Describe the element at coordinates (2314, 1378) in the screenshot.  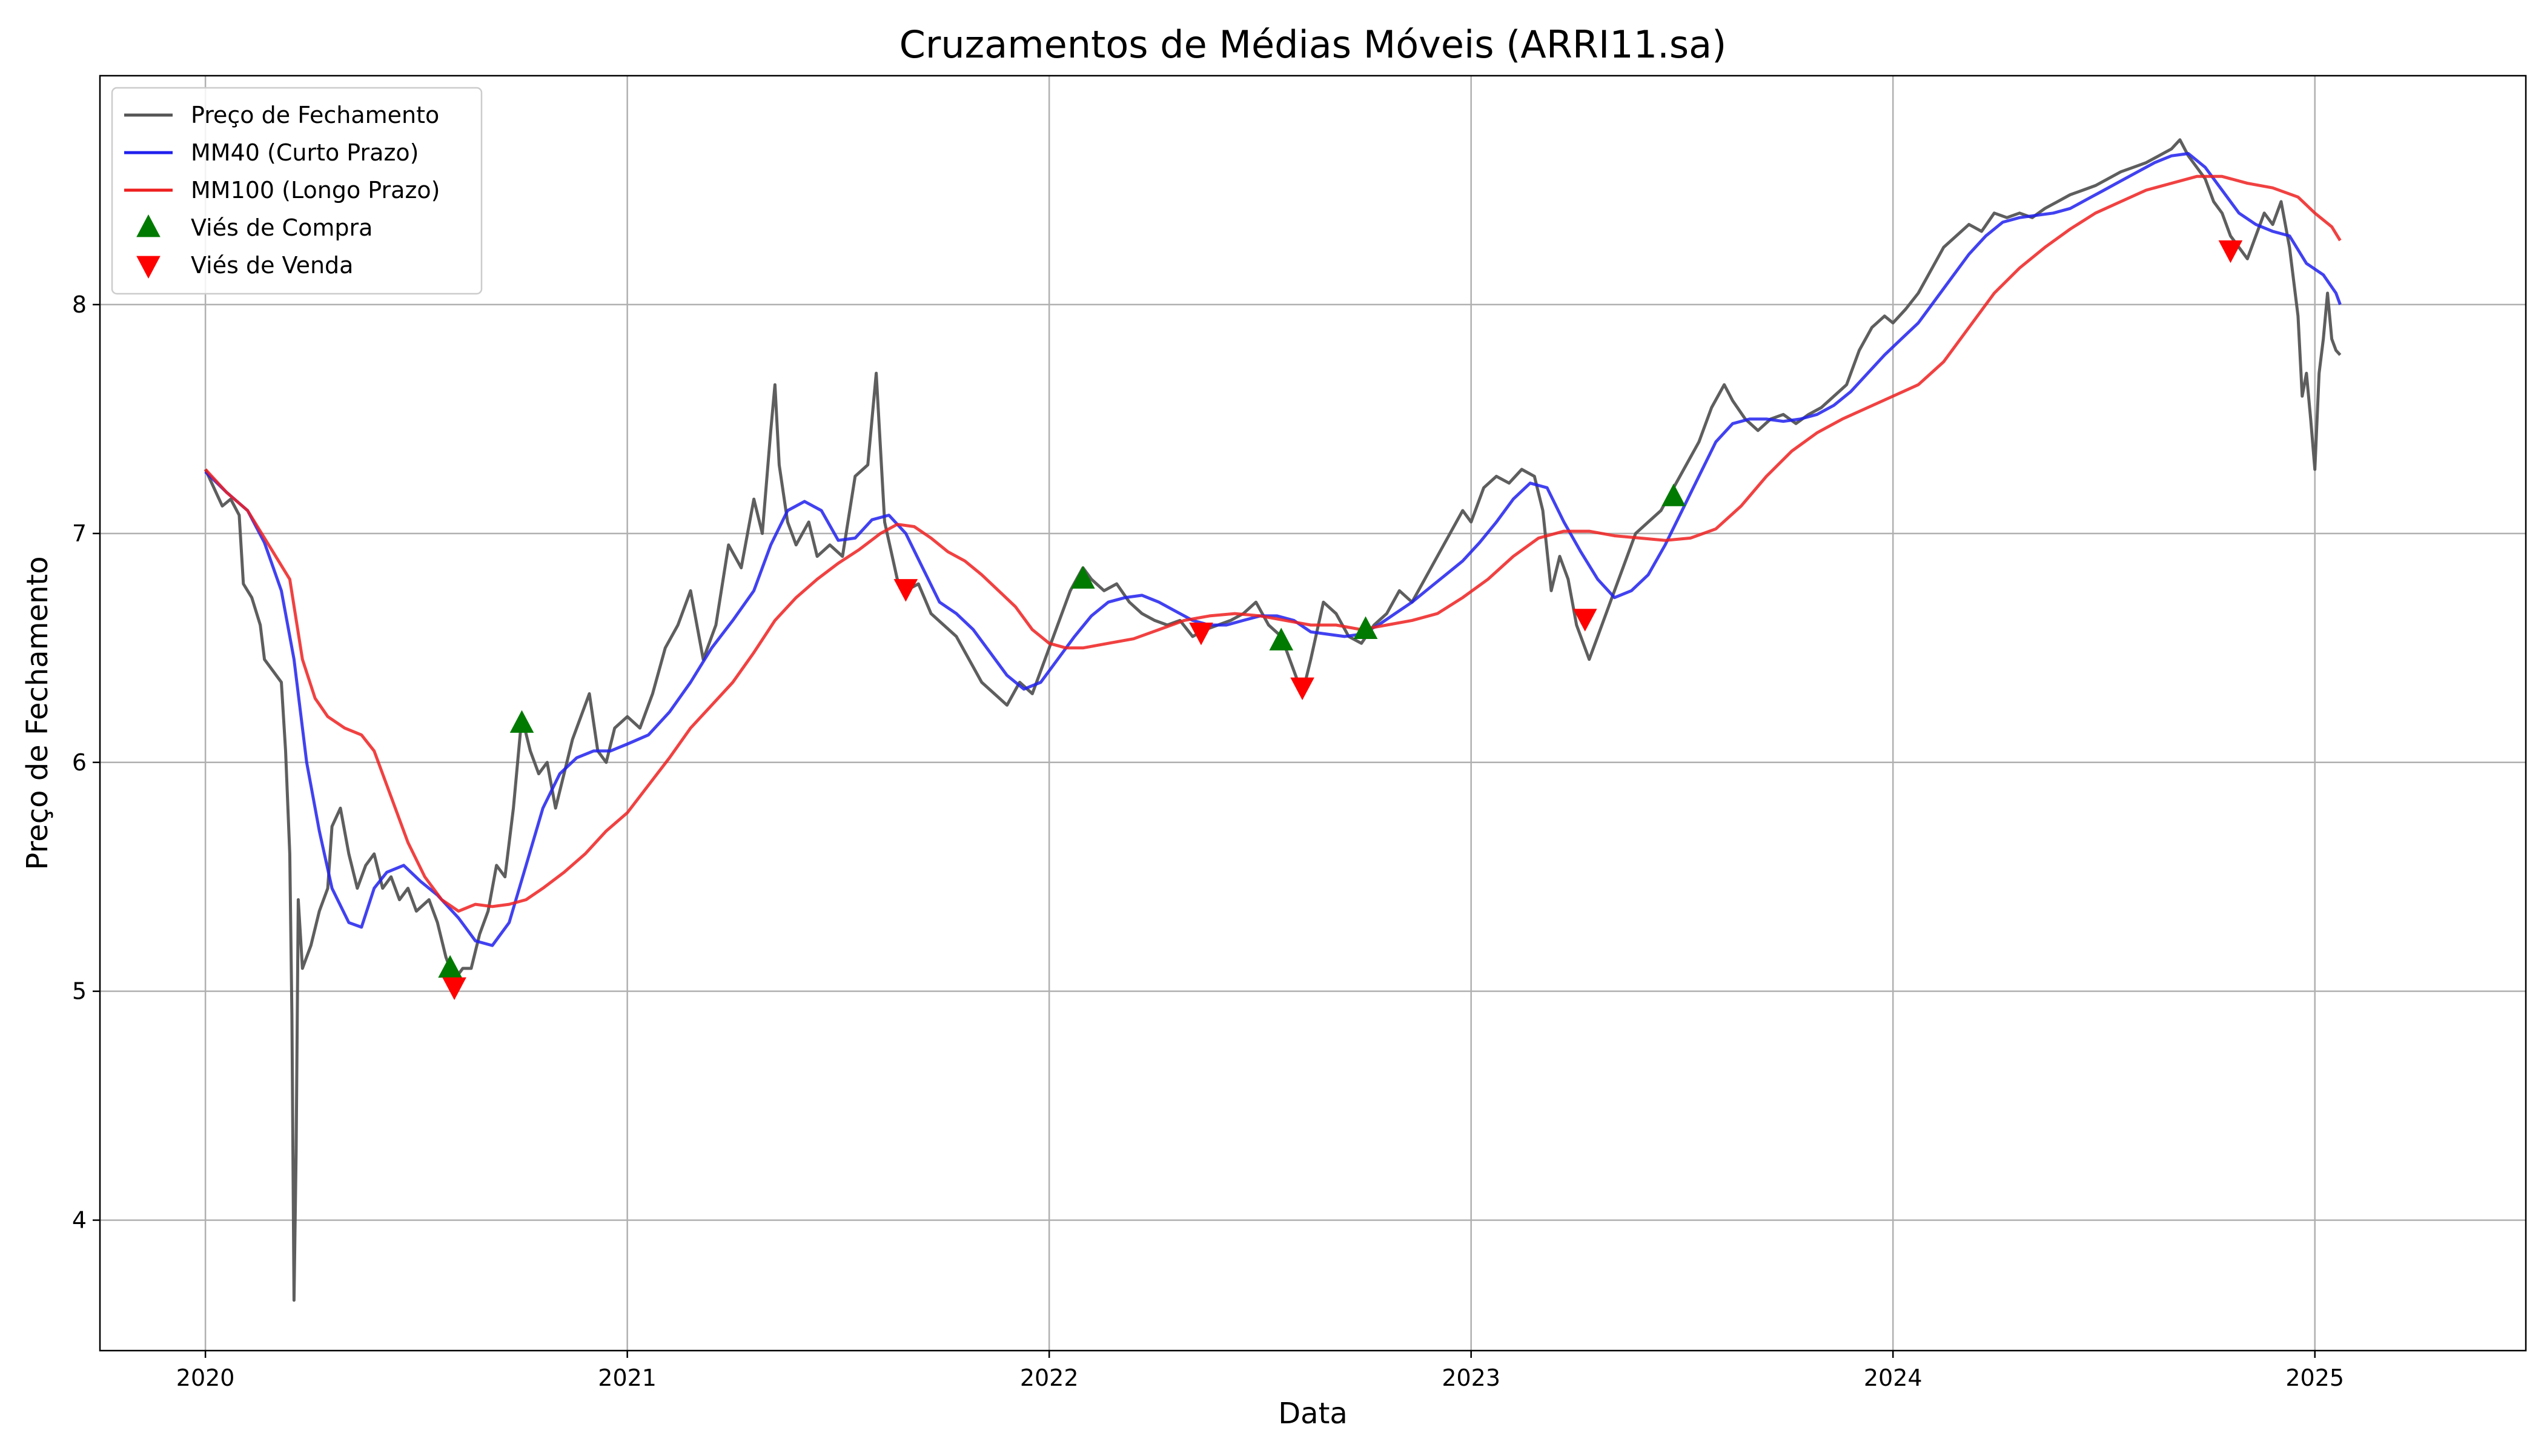
I see `x-tick-label: 2025` at that location.